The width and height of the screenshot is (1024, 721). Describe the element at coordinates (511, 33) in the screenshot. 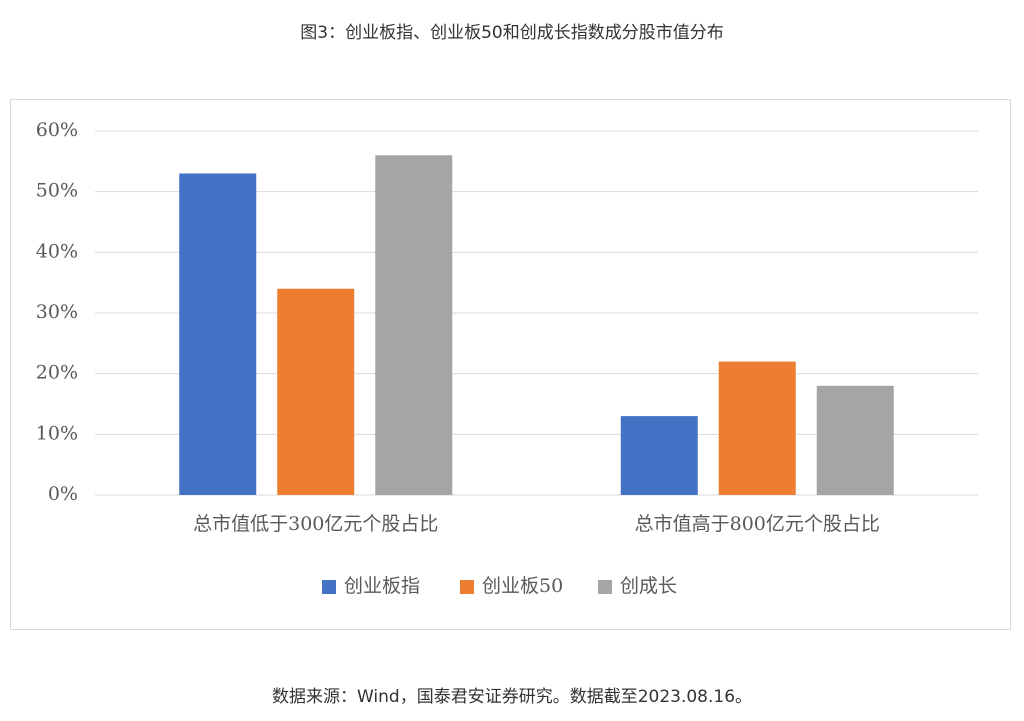

I see `page-title: 图3：创业板指、创业板50和创成长指数成分股市值分布` at that location.